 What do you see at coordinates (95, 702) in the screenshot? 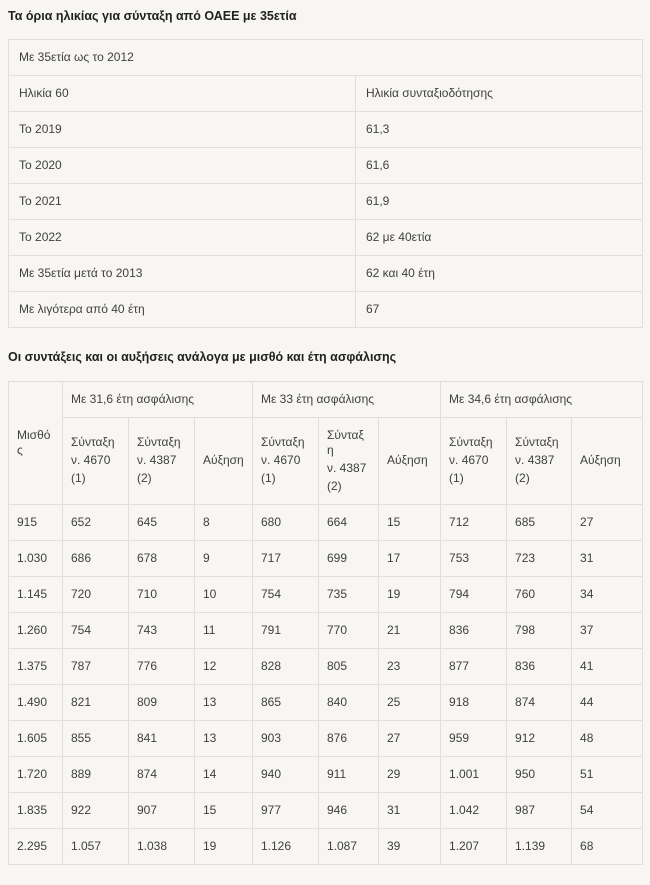
I see `table-cell: 821` at bounding box center [95, 702].